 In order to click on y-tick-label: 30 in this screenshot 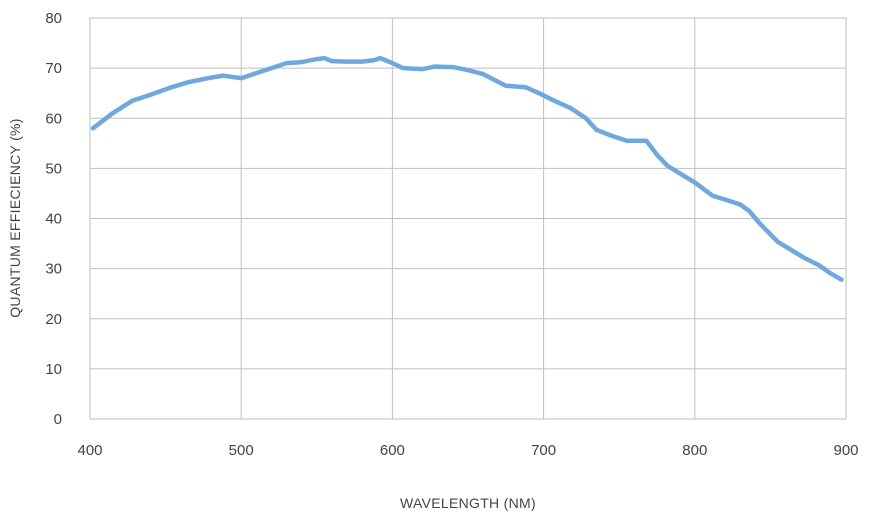, I will do `click(53, 269)`.